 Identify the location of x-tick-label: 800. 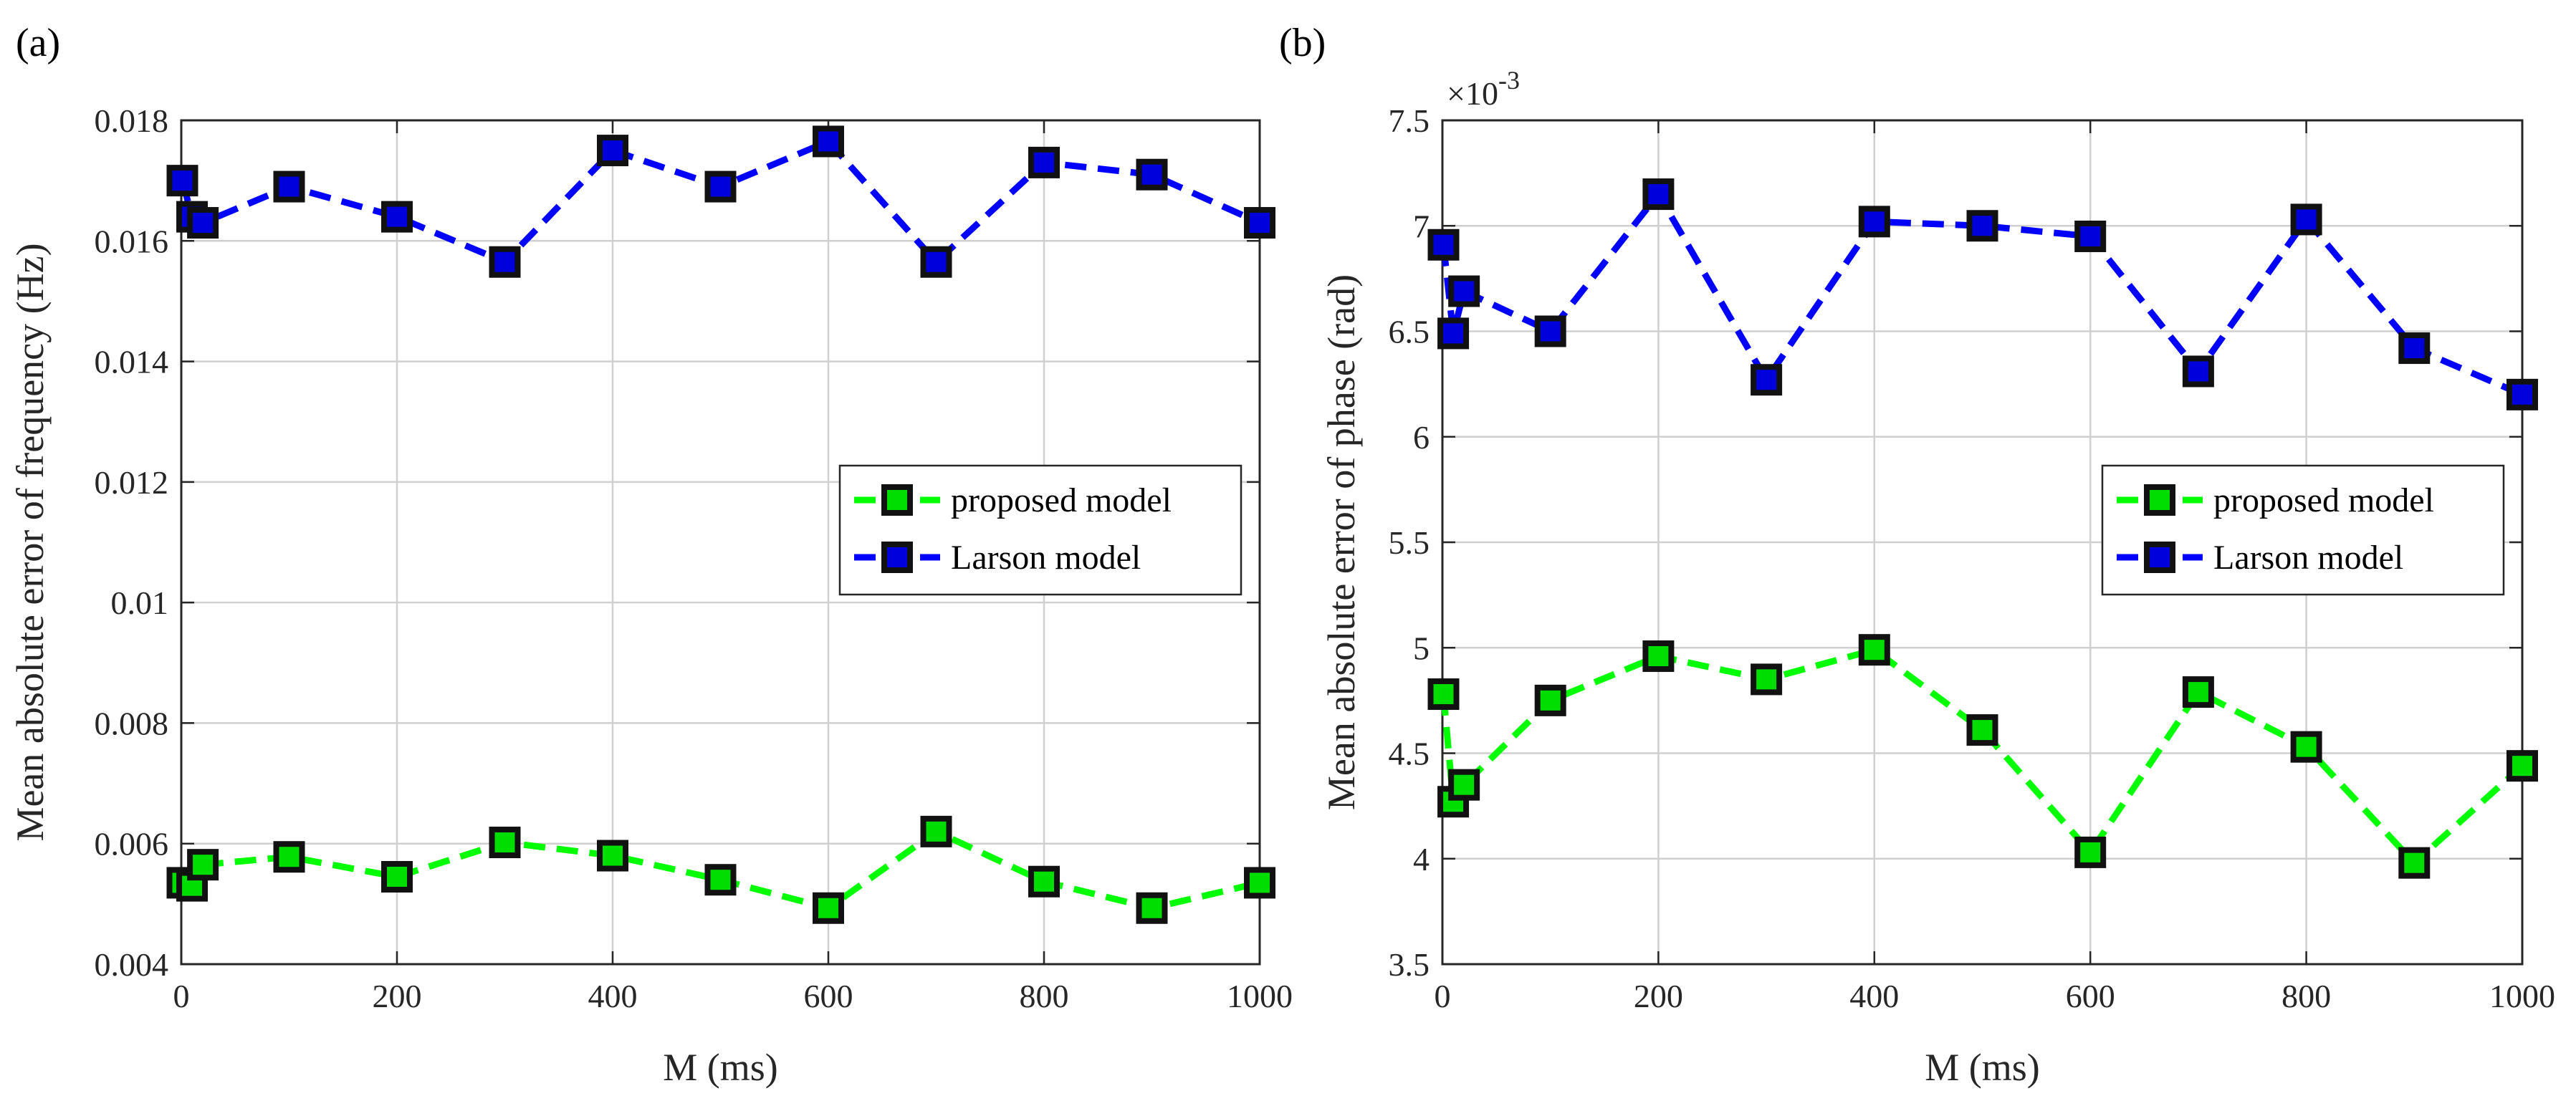
(1044, 996).